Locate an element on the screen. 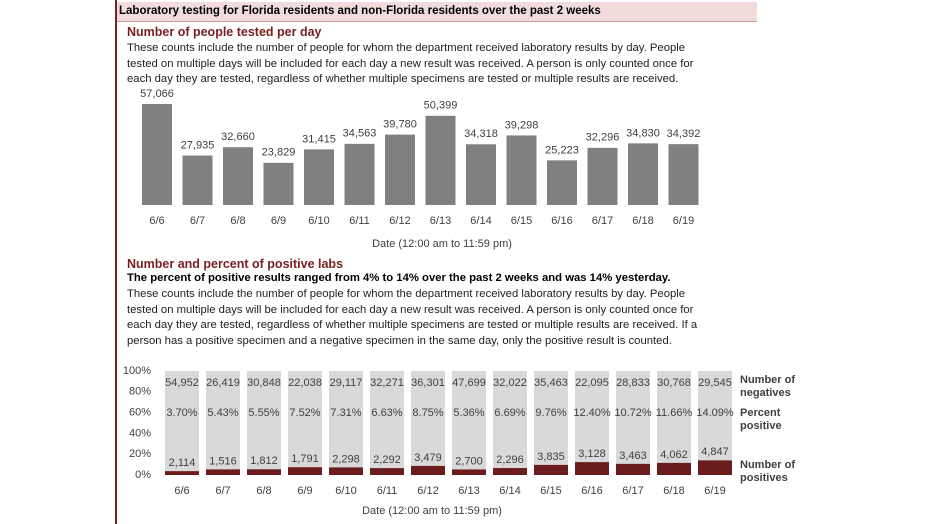  negatives-label: 54,952 is located at coordinates (182, 383).